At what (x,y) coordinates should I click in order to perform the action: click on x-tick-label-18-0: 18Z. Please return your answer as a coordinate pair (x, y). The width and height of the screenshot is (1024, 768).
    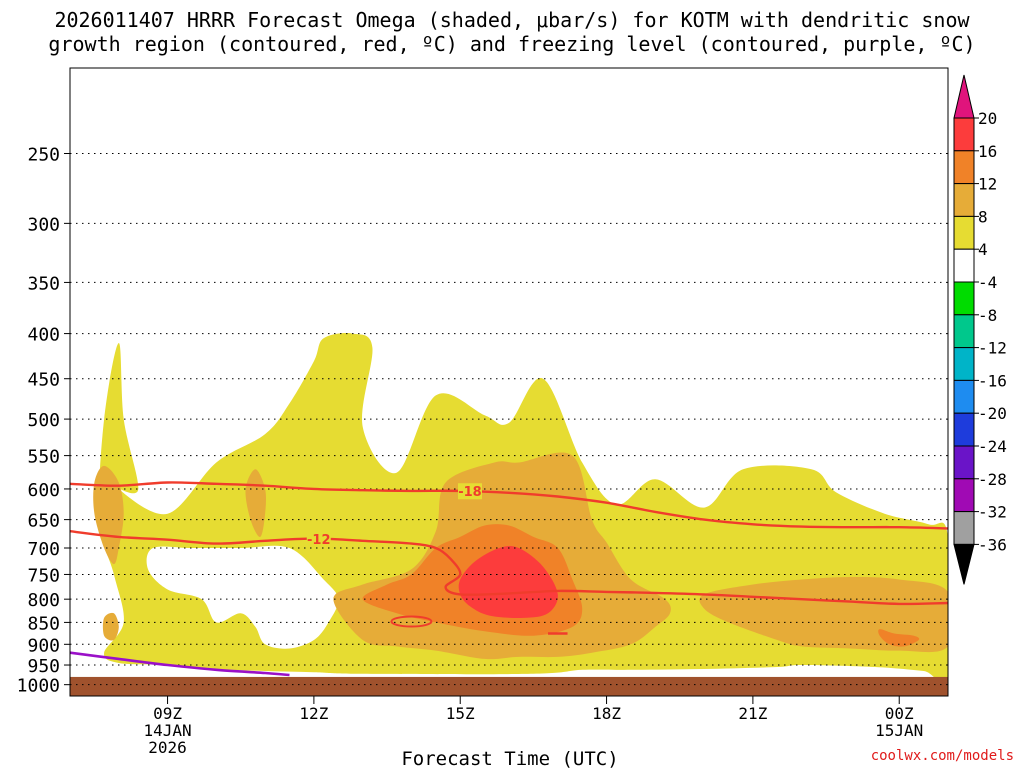
    Looking at the image, I should click on (606, 713).